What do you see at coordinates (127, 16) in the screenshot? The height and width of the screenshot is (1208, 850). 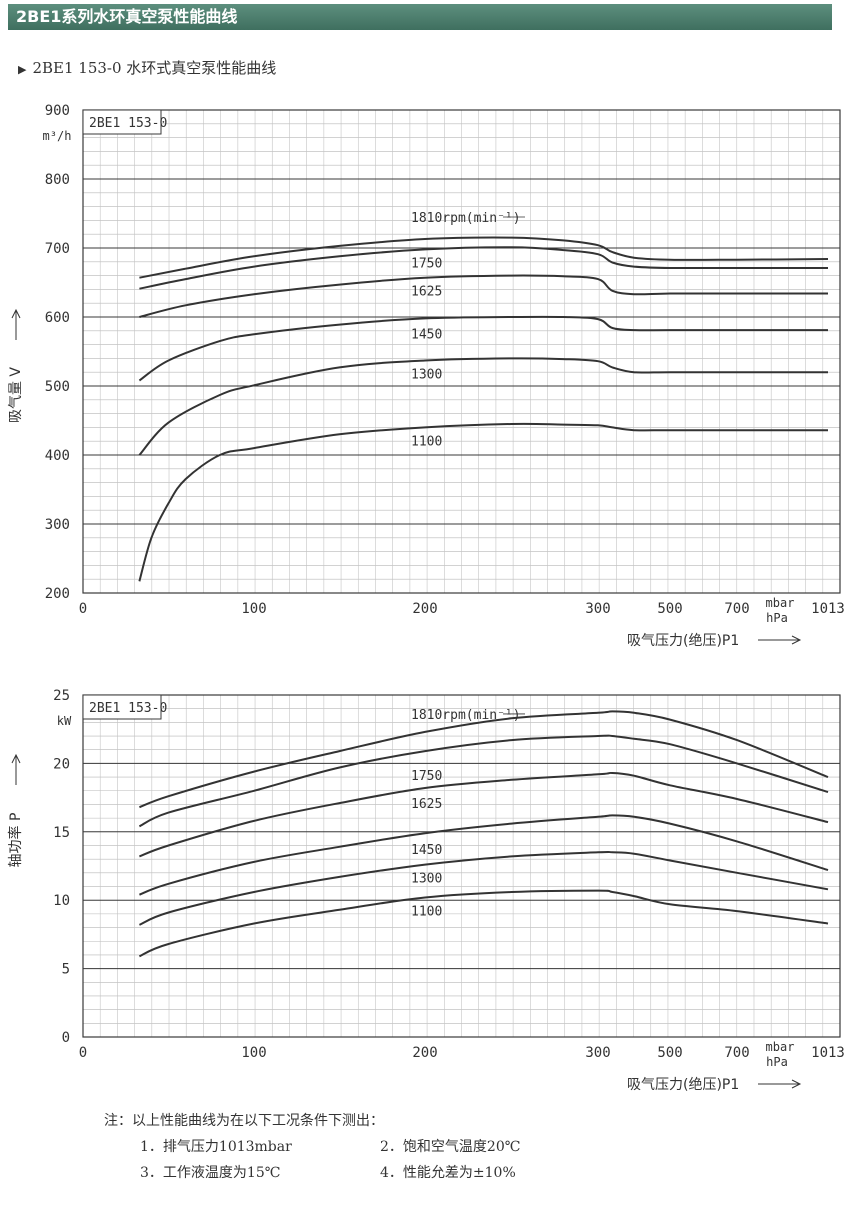 I see `page-title: 2BE1系列水环真空泵性能曲线` at bounding box center [127, 16].